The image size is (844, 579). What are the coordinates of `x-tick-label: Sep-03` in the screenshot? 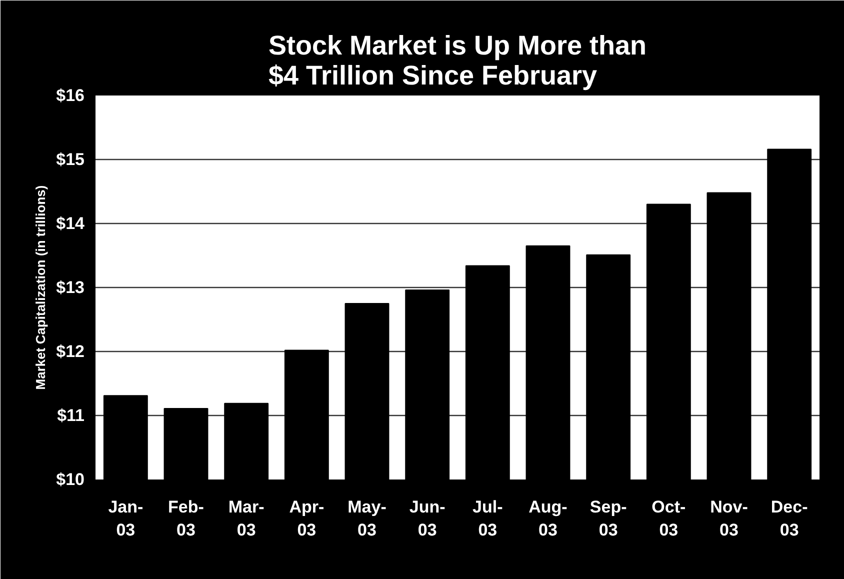 It's located at (608, 519).